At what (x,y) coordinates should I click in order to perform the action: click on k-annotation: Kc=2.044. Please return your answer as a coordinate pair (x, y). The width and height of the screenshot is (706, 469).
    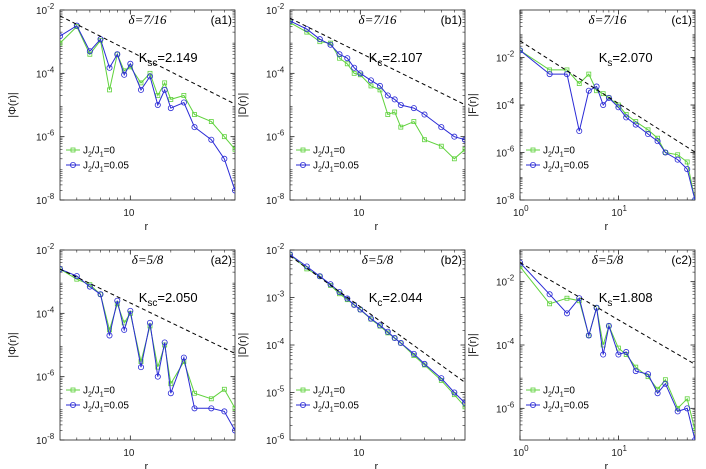
    Looking at the image, I should click on (396, 299).